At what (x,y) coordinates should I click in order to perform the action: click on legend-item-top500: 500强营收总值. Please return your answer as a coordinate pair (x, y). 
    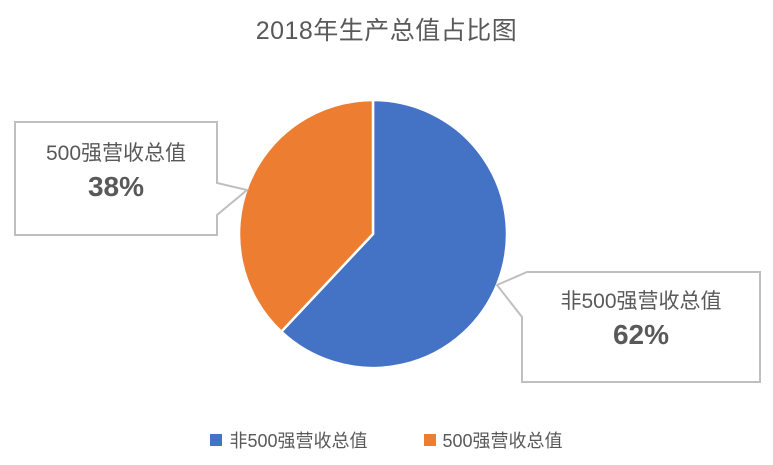
    Looking at the image, I should click on (493, 440).